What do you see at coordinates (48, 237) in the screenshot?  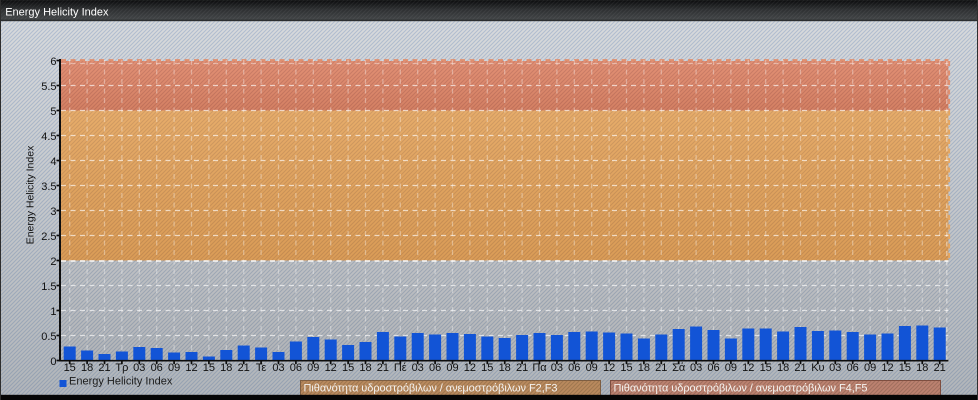 I see `svg-text: 2.5` at bounding box center [48, 237].